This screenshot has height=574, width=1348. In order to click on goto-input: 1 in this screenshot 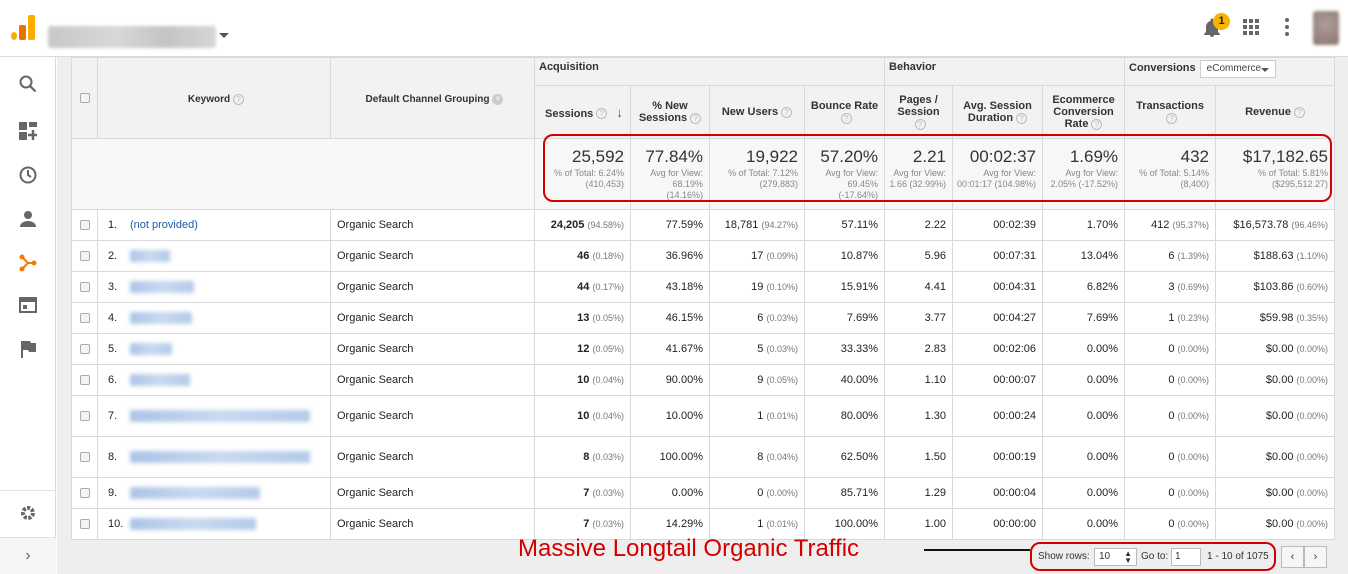, I will do `click(1186, 557)`.